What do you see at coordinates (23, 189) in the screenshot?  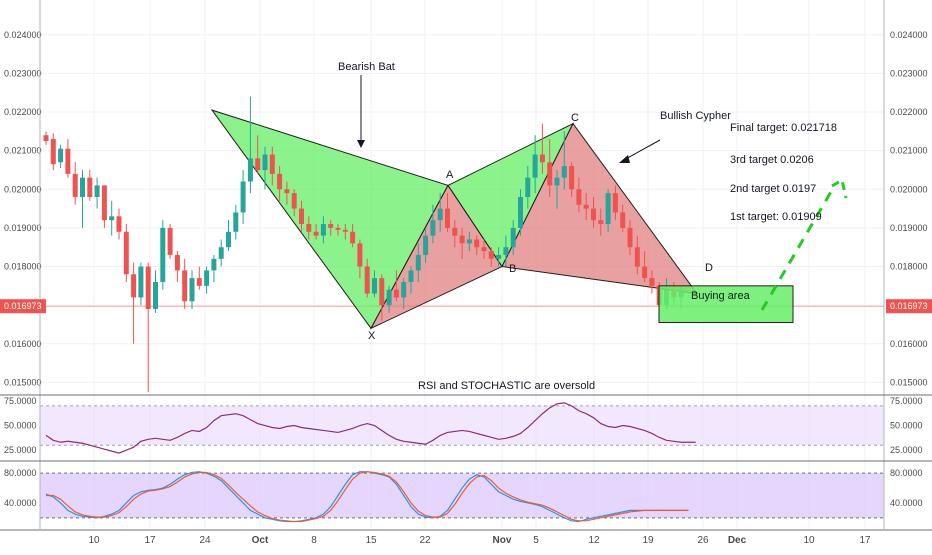 I see `y-tick-left: 0.020000` at bounding box center [23, 189].